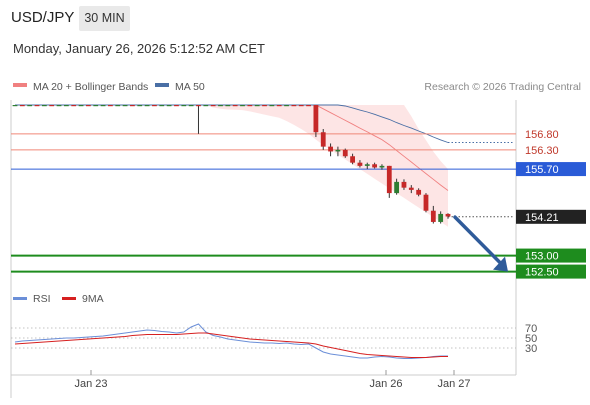 The image size is (590, 405). Describe the element at coordinates (20, 298) in the screenshot. I see `rsi-legend-swatch` at that location.